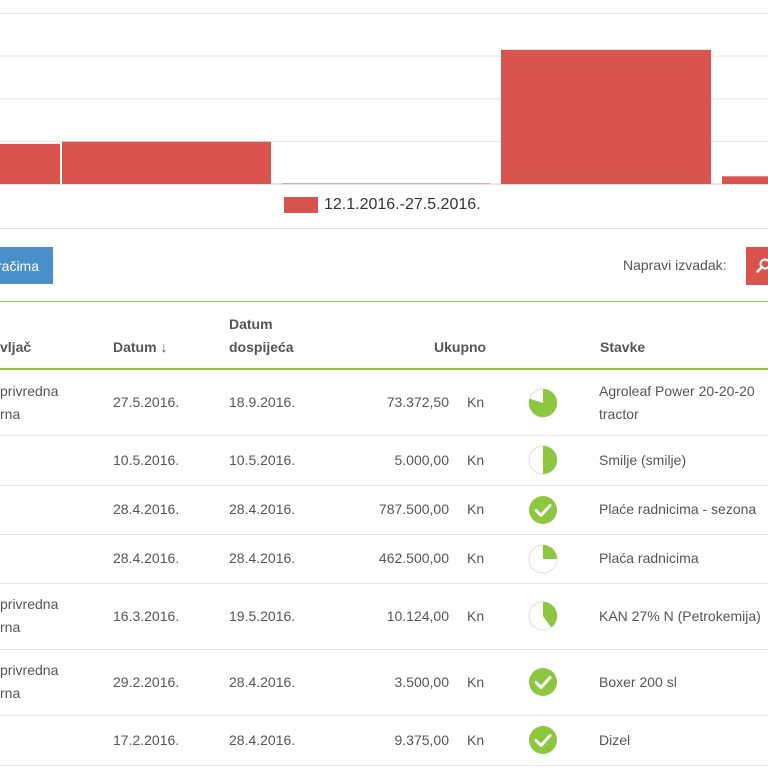  Describe the element at coordinates (675, 265) in the screenshot. I see `export-label: Napravi izvadak:` at that location.